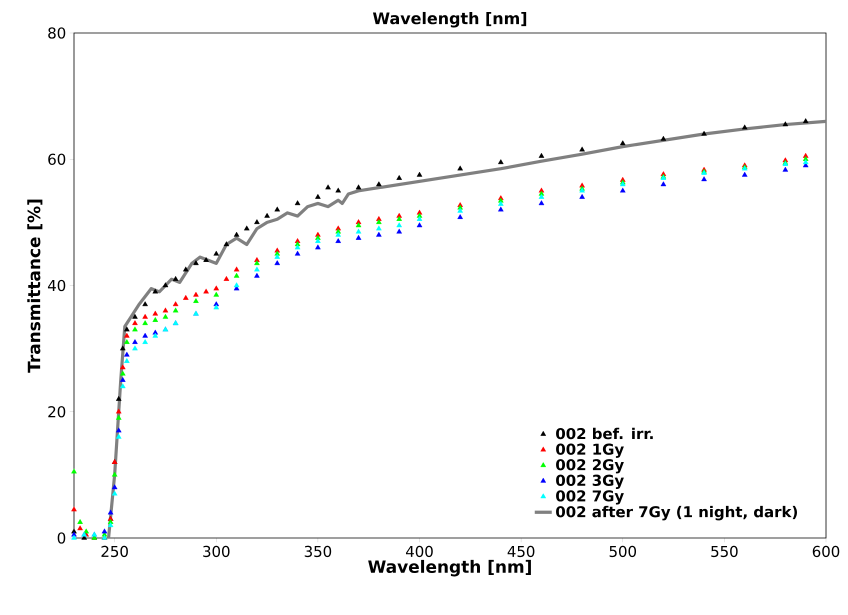 Image resolution: width=848 pixels, height=615 pixels. What do you see at coordinates (590, 481) in the screenshot?
I see `legend-label: 002 3Gy` at bounding box center [590, 481].